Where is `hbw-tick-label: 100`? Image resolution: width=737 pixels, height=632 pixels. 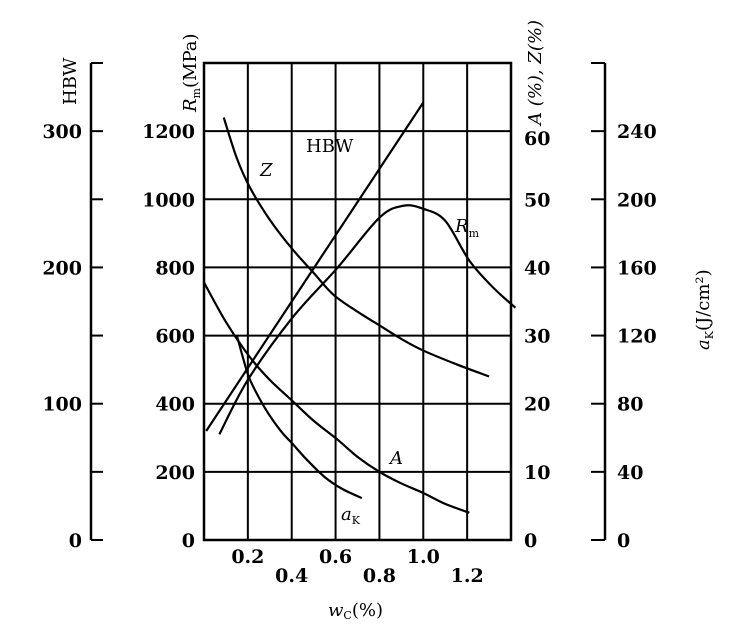
hbw-tick-label: 100 is located at coordinates (62, 405).